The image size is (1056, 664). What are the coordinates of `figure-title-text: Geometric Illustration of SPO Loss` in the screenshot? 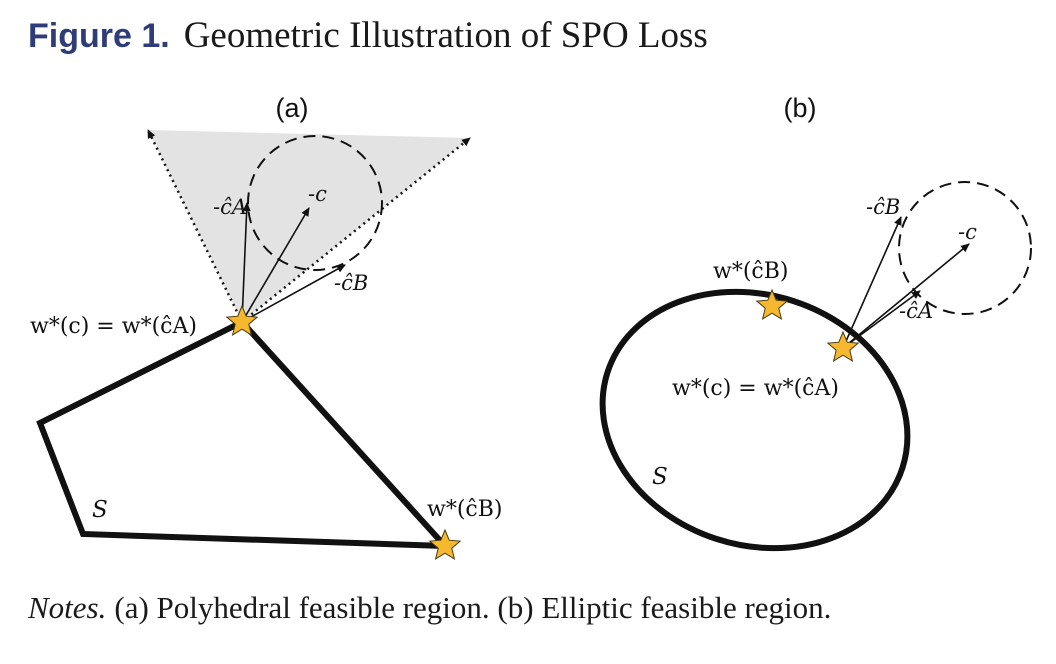 It's located at (445, 35).